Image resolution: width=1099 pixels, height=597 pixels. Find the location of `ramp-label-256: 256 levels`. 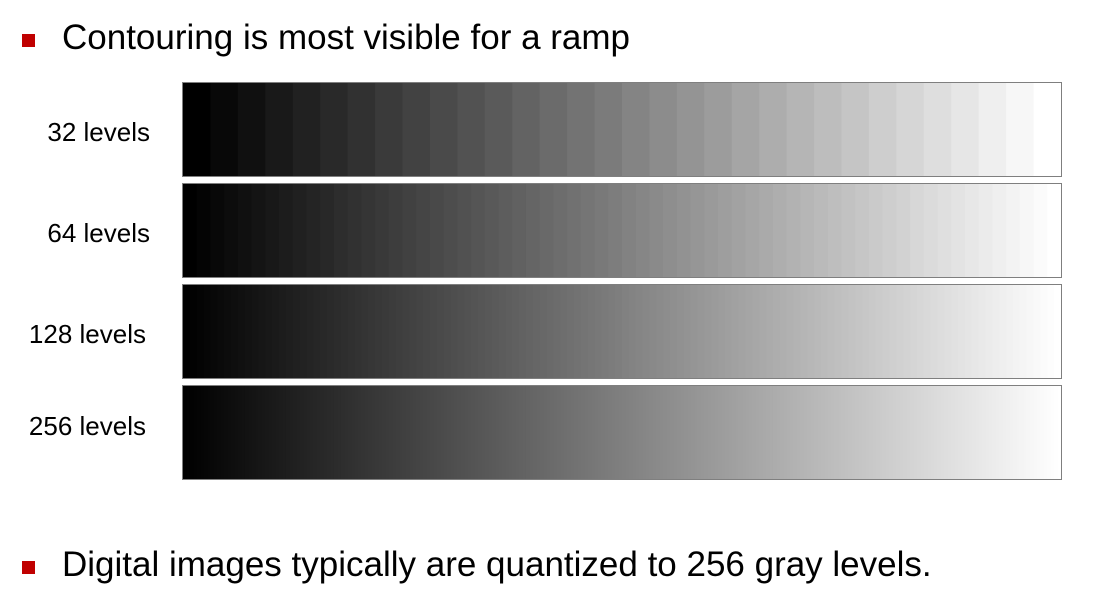

ramp-label-256: 256 levels is located at coordinates (87, 426).